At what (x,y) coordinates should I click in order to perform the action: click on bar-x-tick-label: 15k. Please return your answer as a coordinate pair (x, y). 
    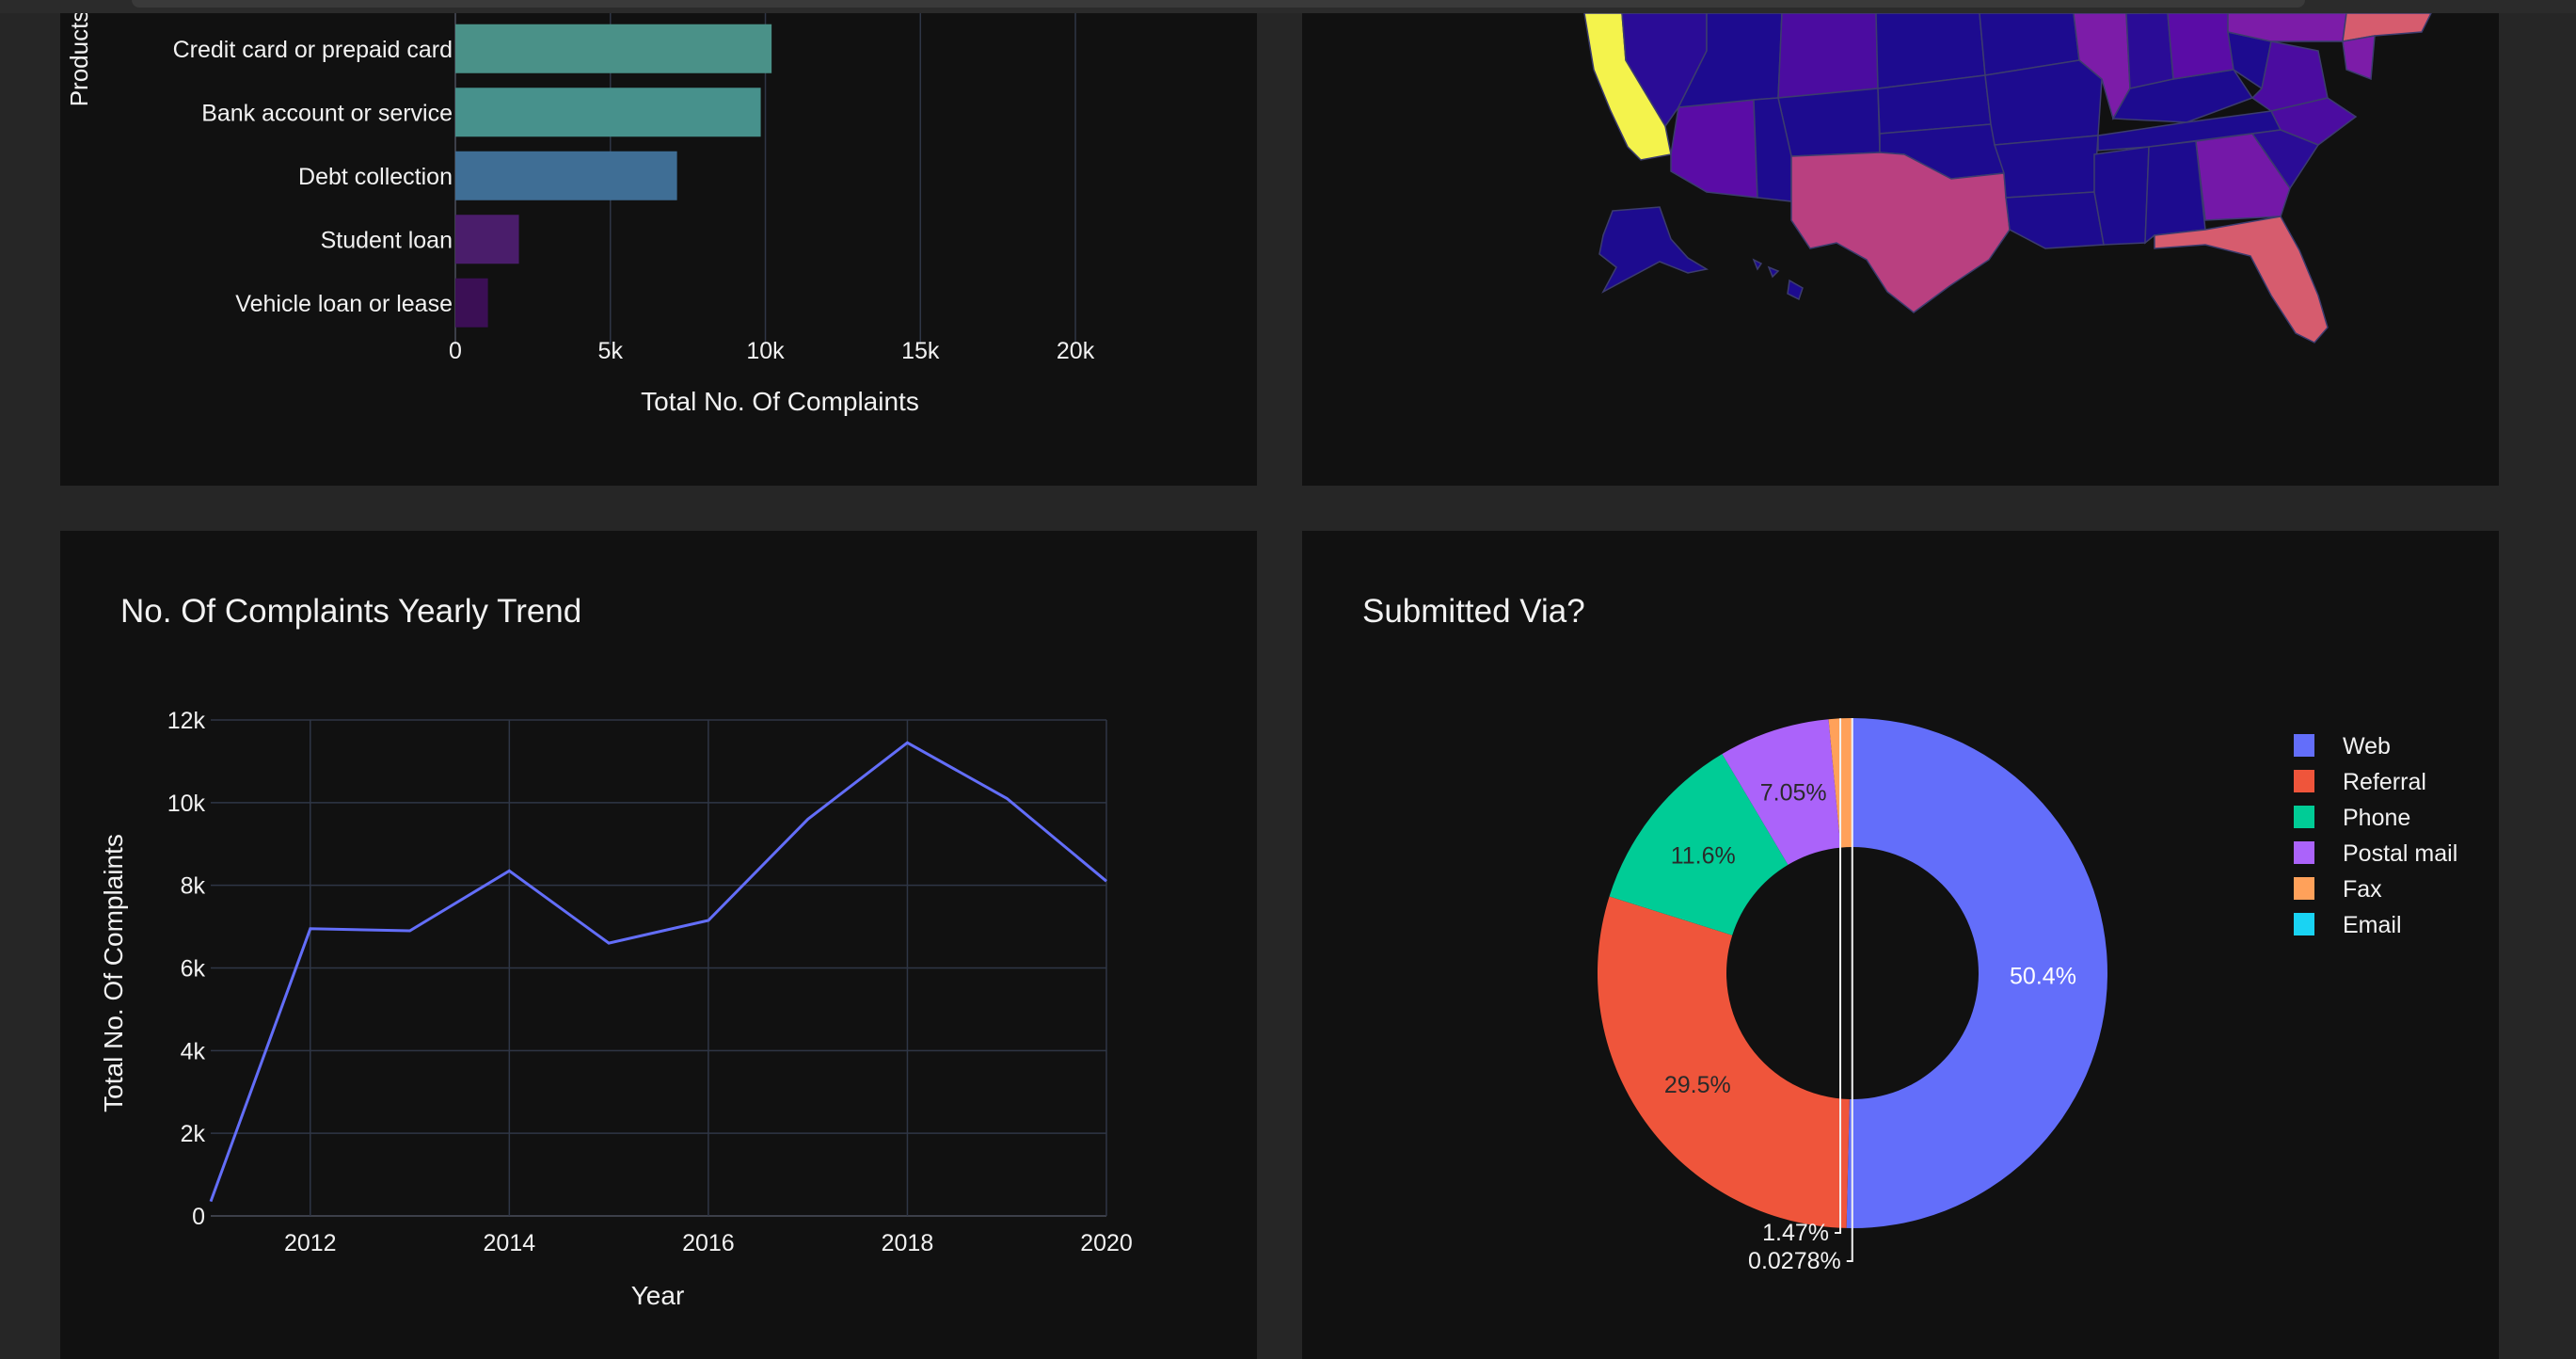
    Looking at the image, I should click on (921, 351).